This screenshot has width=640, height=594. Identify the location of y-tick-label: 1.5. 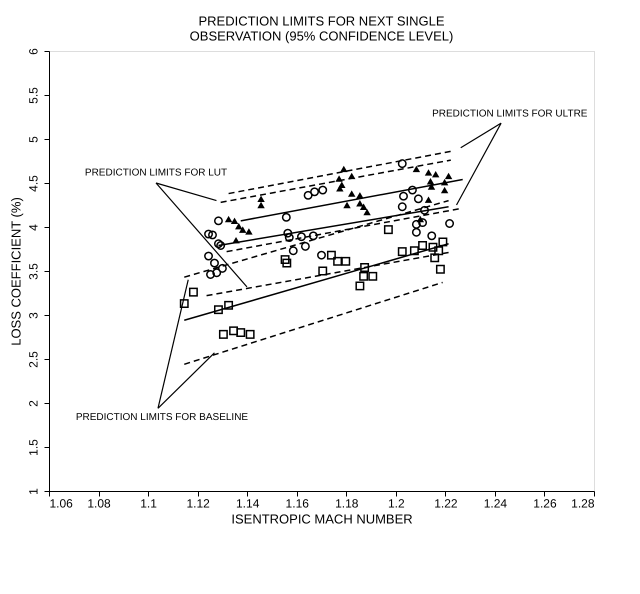
(33, 447).